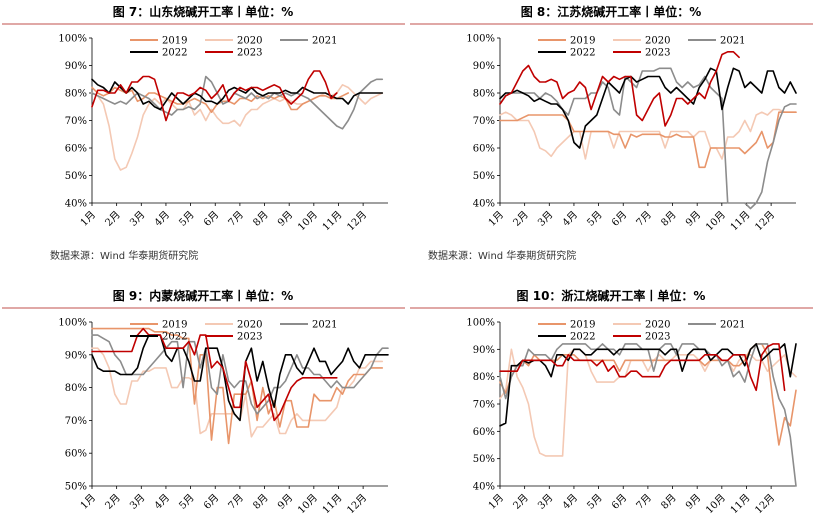 The width and height of the screenshot is (815, 521). I want to click on chart-title: 图 10：浙江烧碱开工率丨单位：%, so click(611, 295).